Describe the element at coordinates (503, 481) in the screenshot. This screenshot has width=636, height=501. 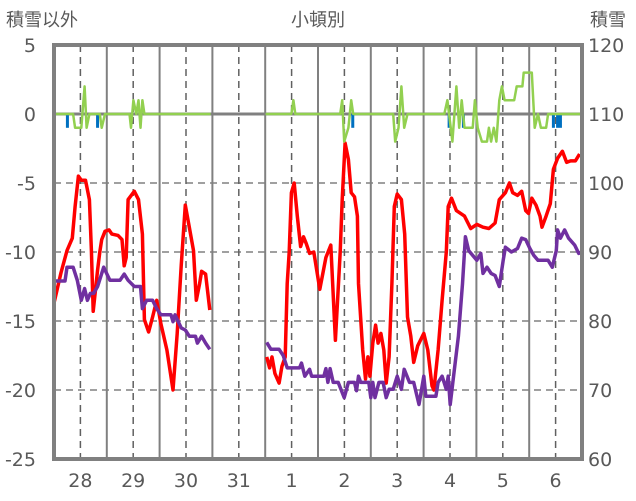
I see `x-tick-label: 5` at that location.